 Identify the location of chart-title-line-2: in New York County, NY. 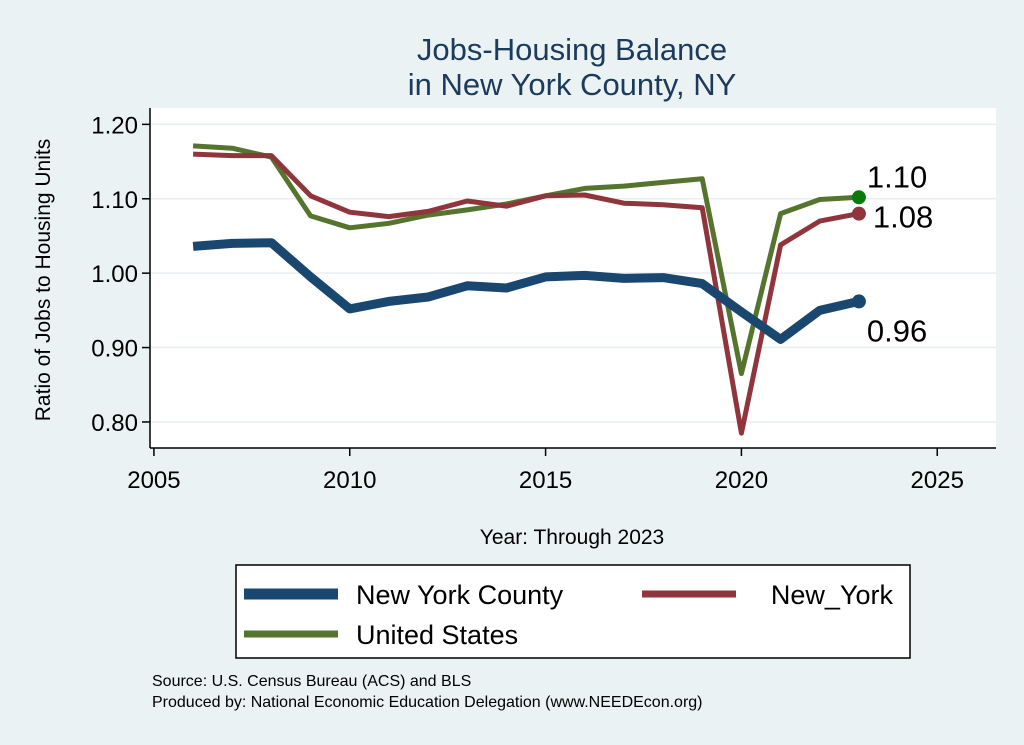
(572, 84).